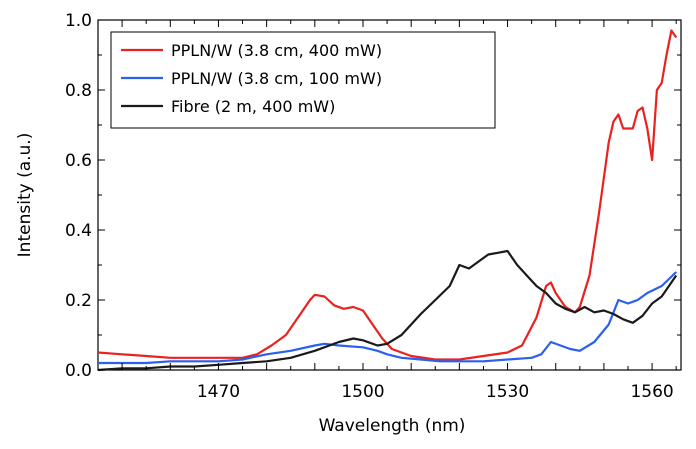 This screenshot has height=449, width=696. I want to click on legend-label-1: PPLN/W (3.8 cm, 400 mW), so click(276, 50).